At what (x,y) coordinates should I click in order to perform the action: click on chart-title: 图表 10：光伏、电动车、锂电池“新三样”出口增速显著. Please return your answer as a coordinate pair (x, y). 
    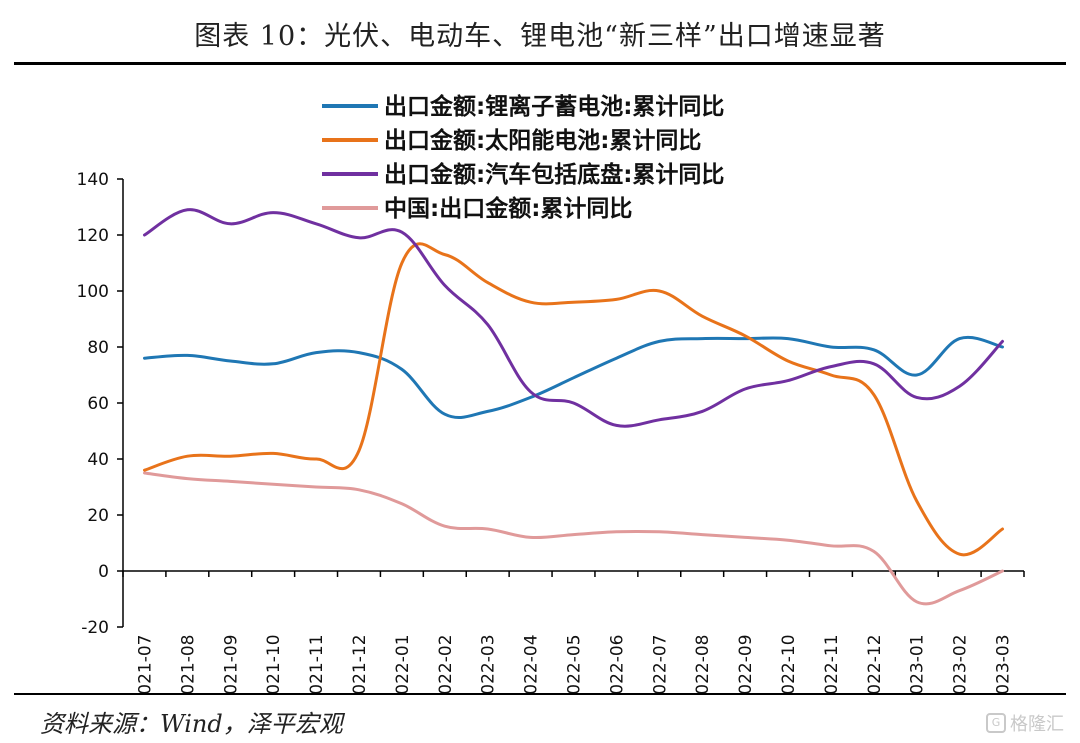
    Looking at the image, I should click on (540, 36).